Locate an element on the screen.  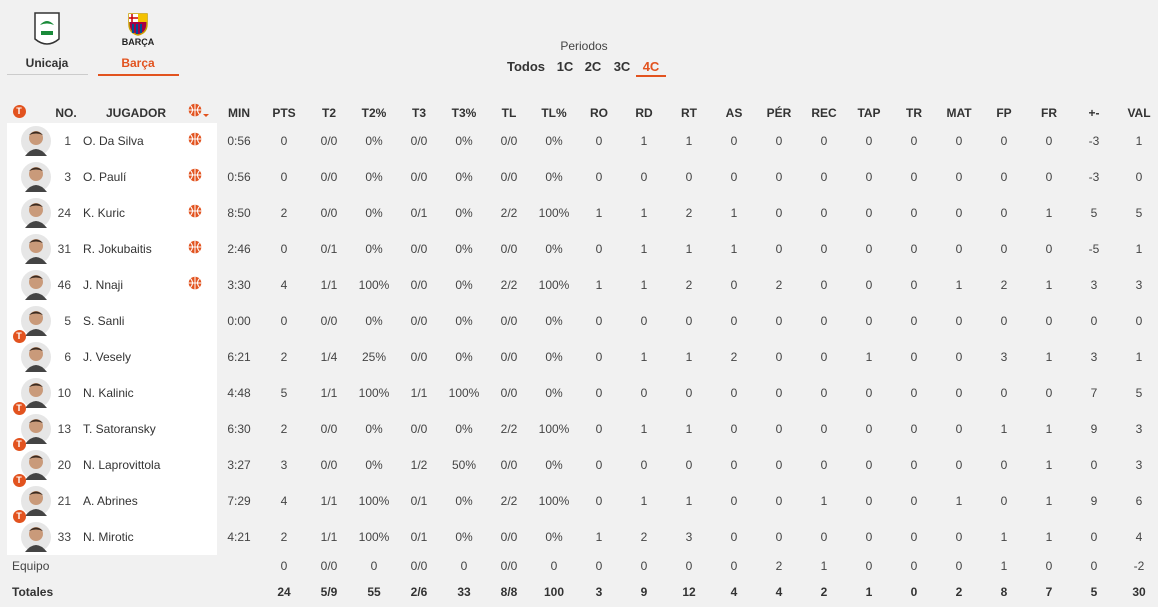
header-cell: FP is located at coordinates (1004, 113).